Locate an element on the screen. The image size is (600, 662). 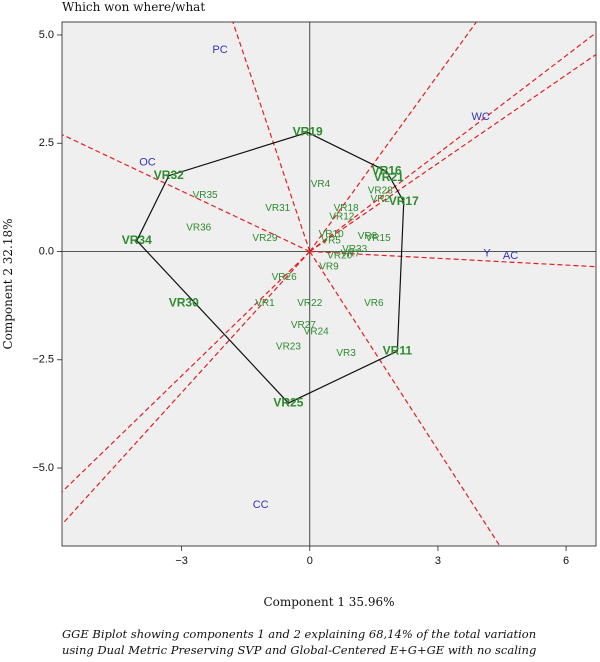
genotype-label: VR28 is located at coordinates (380, 191).